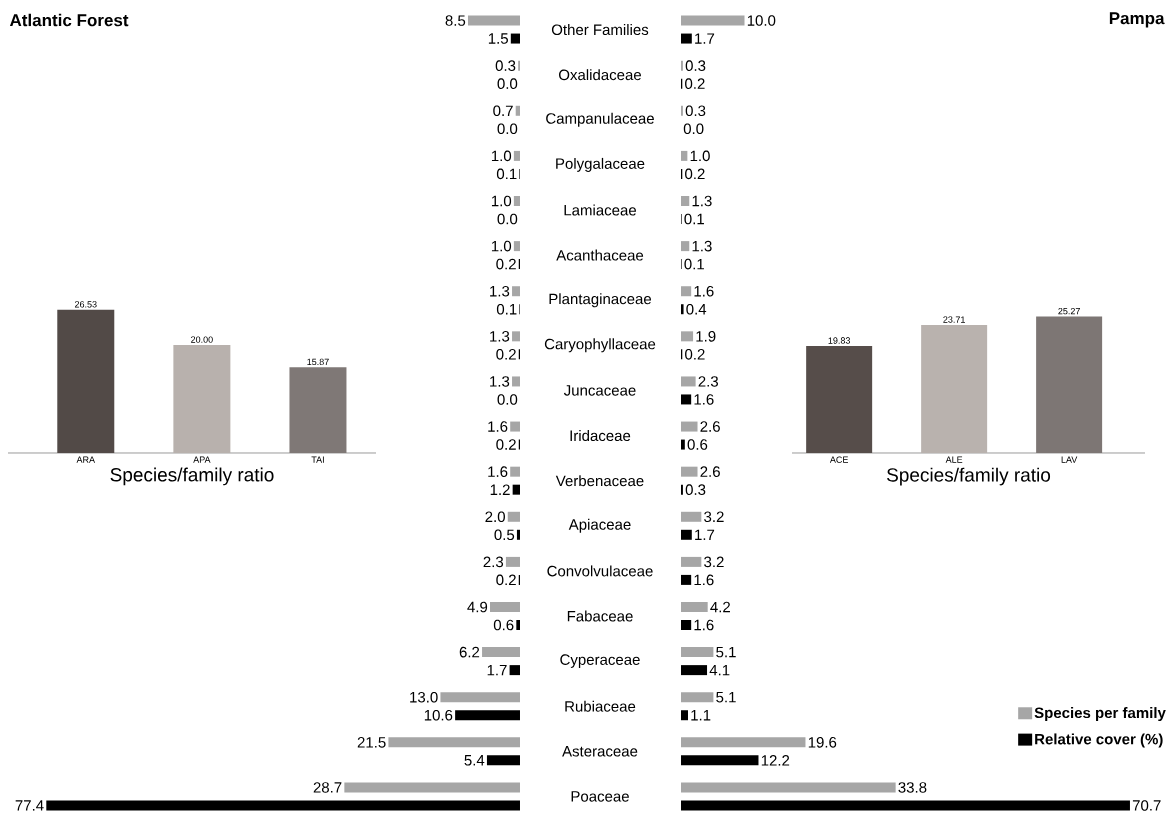  I want to click on y-tick-label: Caryophyllaceae, so click(600, 345).